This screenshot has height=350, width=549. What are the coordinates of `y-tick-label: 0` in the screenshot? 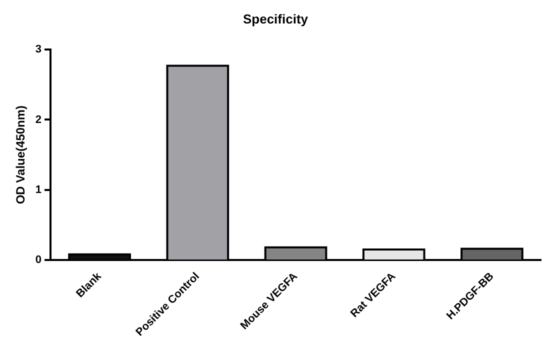 It's located at (38, 260).